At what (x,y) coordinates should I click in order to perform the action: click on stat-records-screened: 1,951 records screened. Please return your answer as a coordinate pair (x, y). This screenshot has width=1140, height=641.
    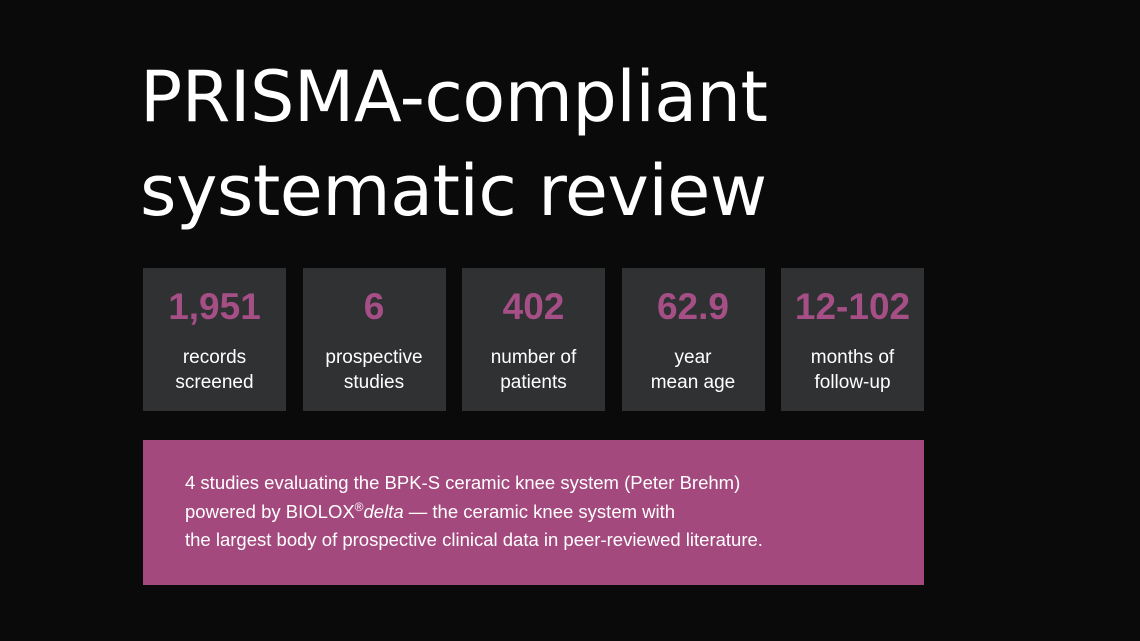
    Looking at the image, I should click on (214, 339).